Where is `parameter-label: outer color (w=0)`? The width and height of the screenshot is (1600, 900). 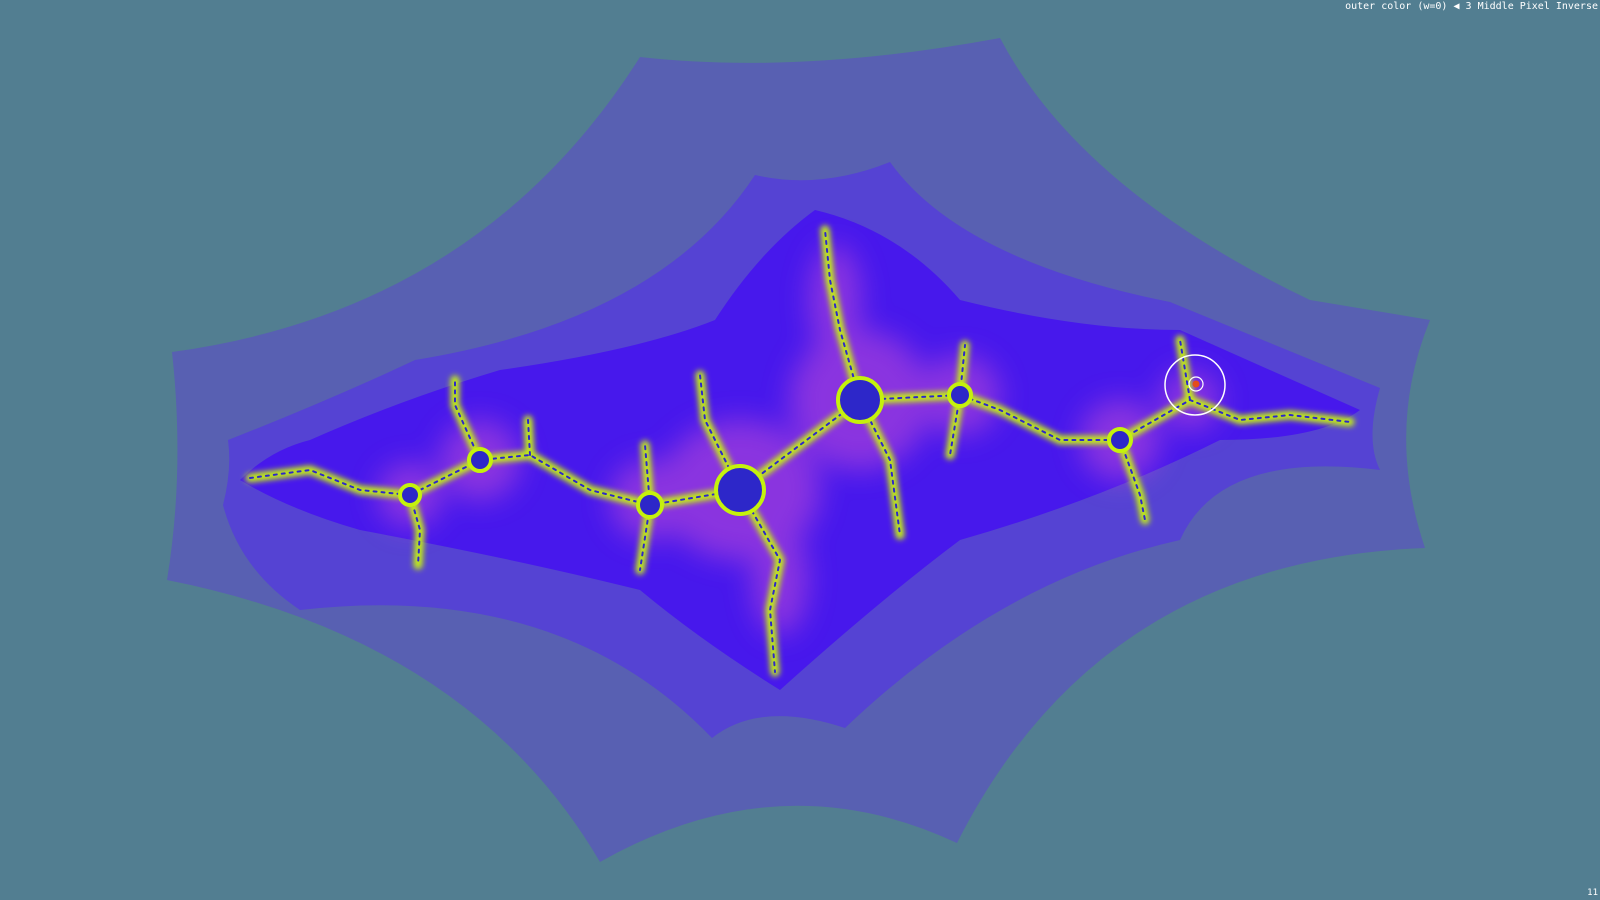 parameter-label: outer color (w=0) is located at coordinates (1396, 6).